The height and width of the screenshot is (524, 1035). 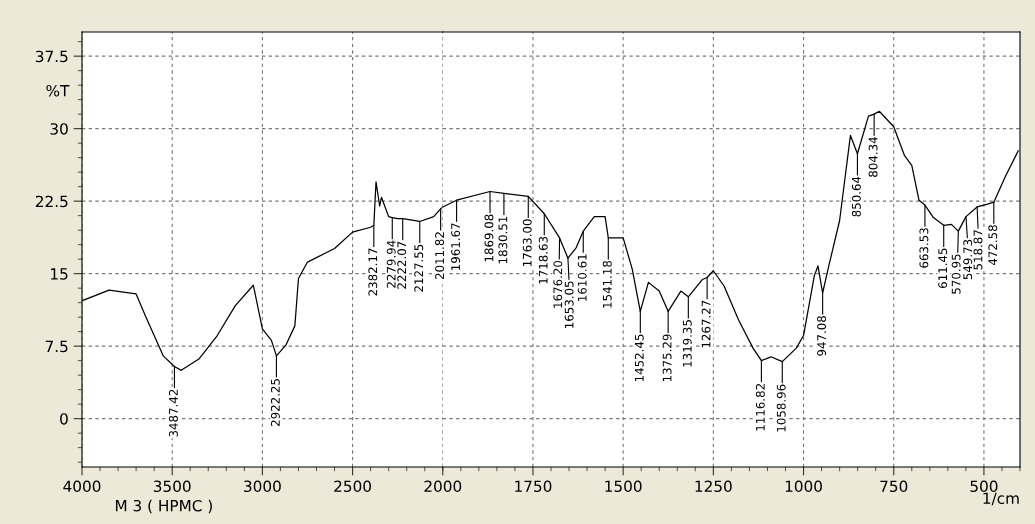 What do you see at coordinates (51, 201) in the screenshot?
I see `y-tick-label: 22.5` at bounding box center [51, 201].